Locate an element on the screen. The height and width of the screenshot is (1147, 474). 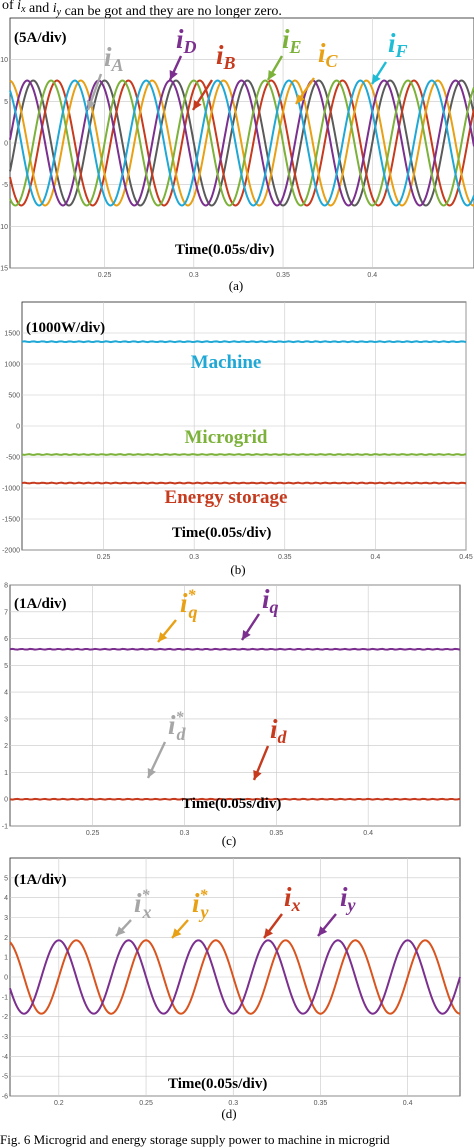
panel-label: (c) is located at coordinates (229, 840).